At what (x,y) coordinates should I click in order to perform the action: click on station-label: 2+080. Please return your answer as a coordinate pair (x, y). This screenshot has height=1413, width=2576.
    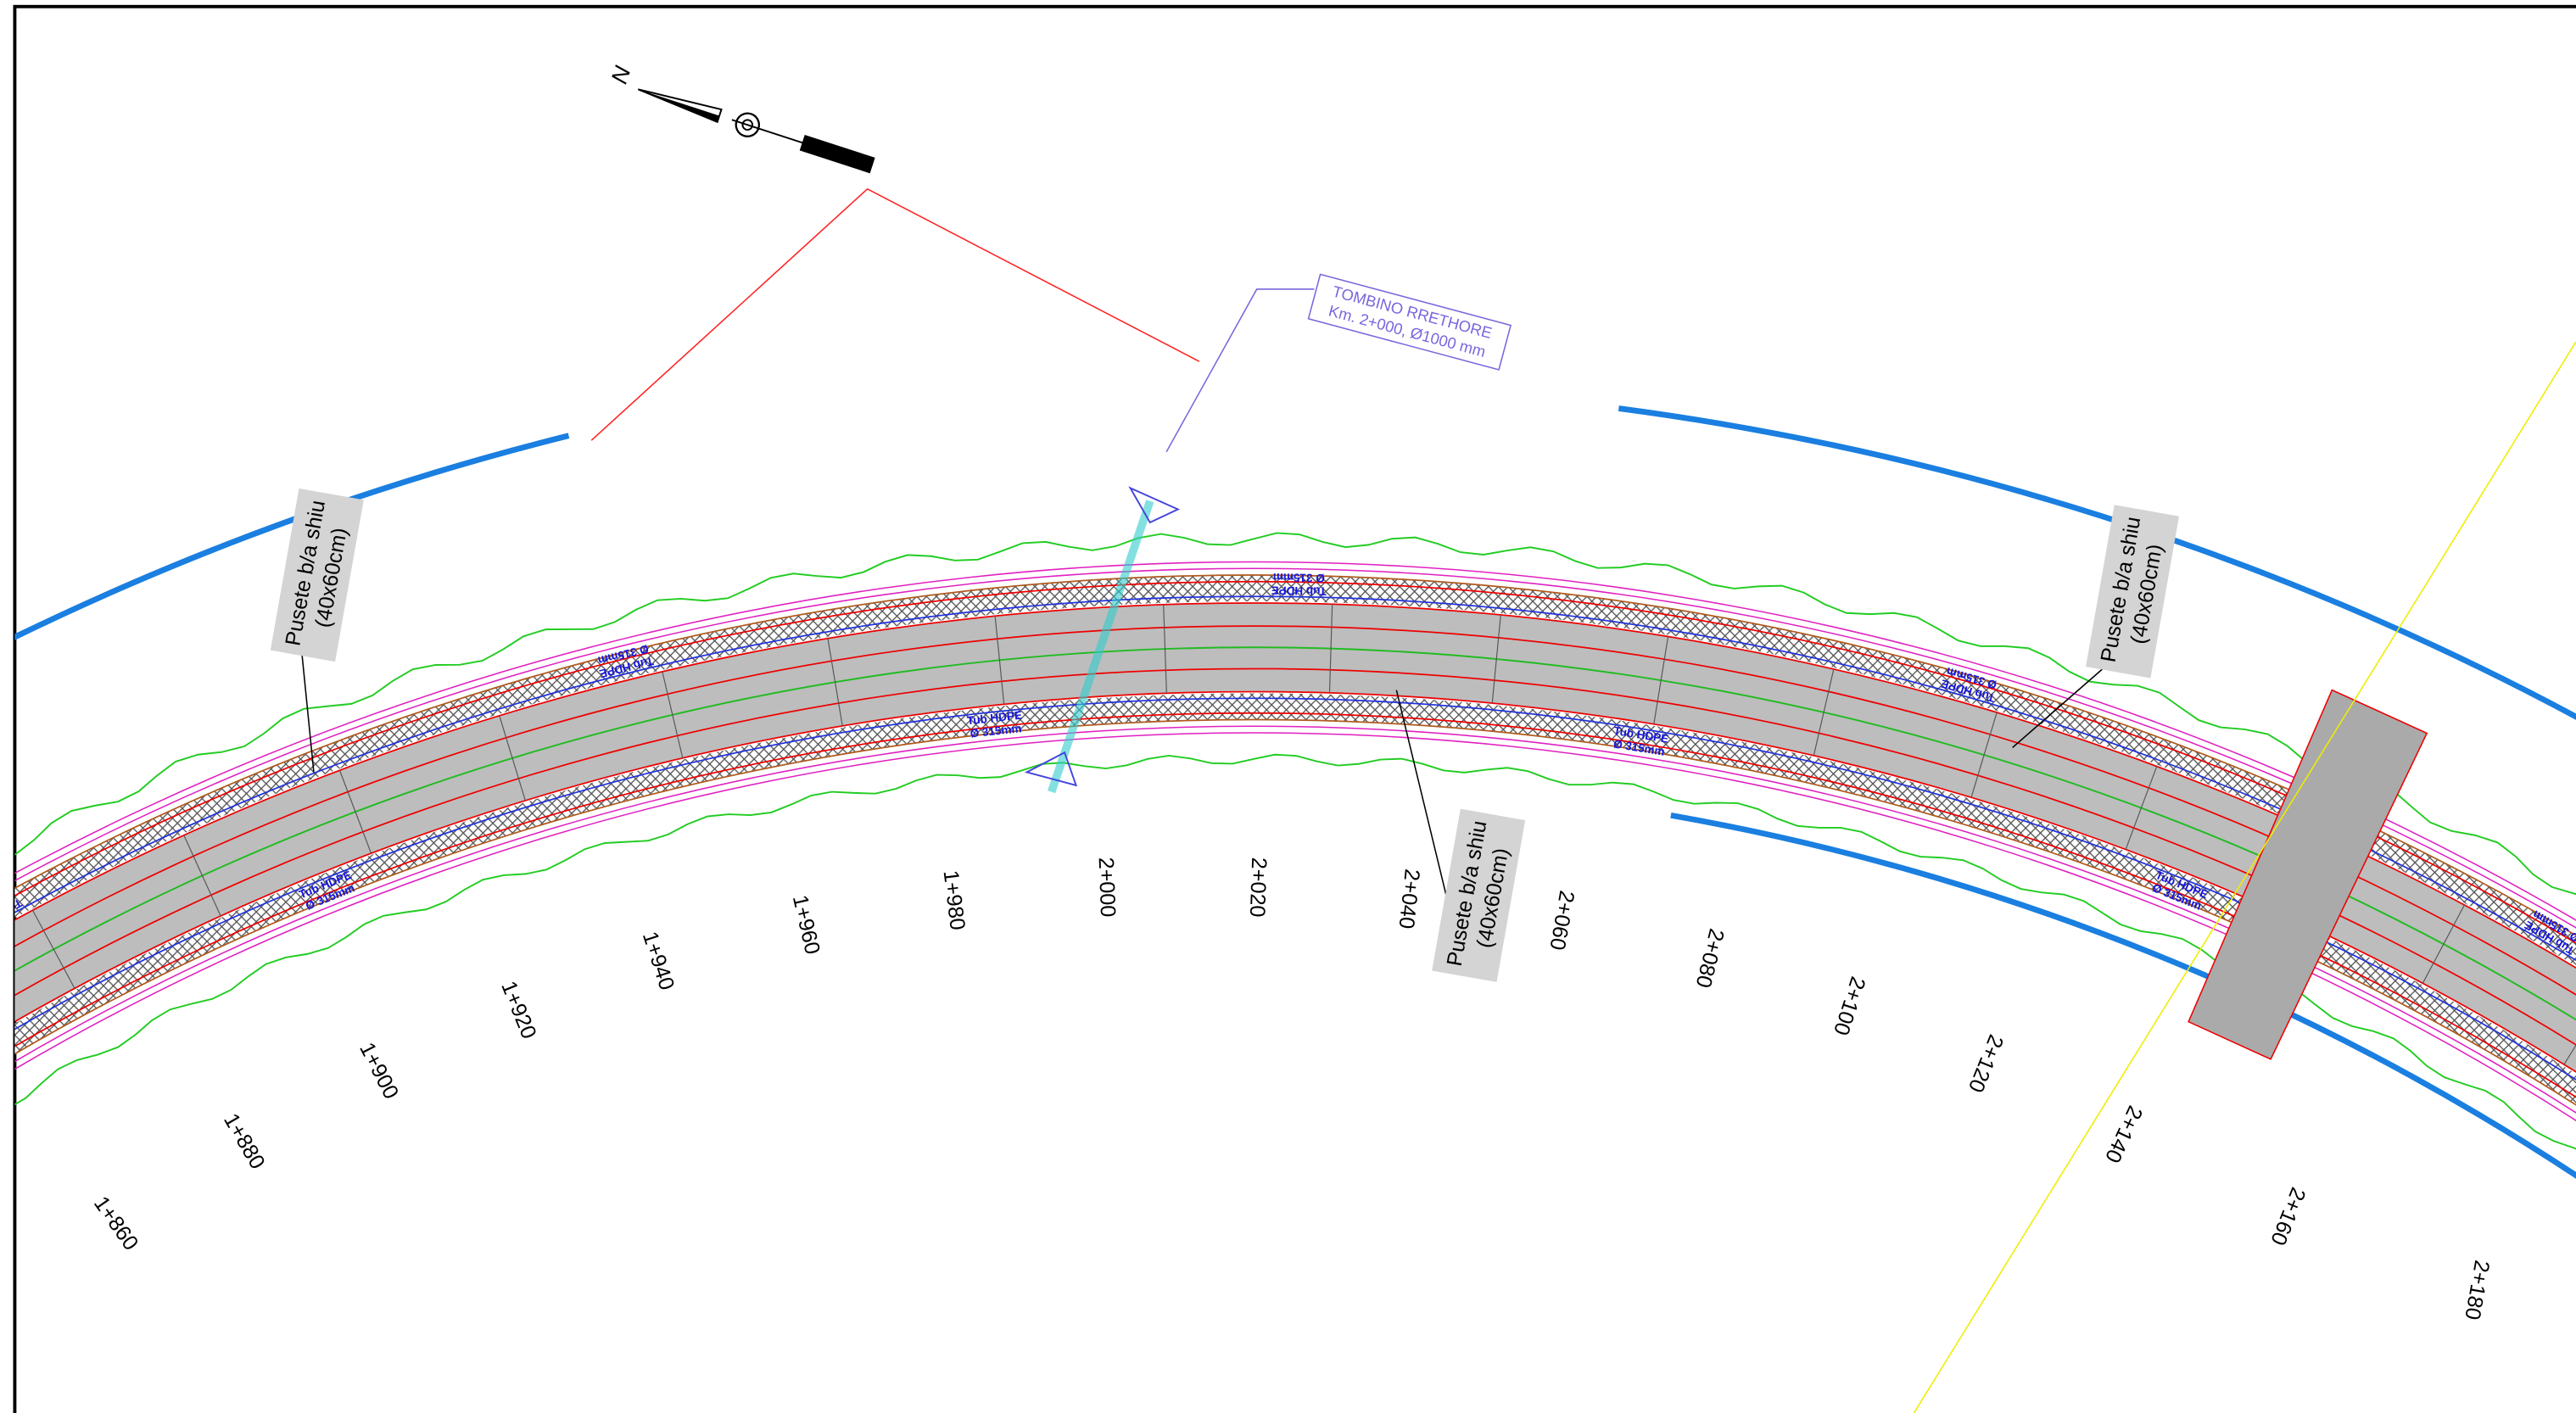
    Looking at the image, I should click on (1710, 958).